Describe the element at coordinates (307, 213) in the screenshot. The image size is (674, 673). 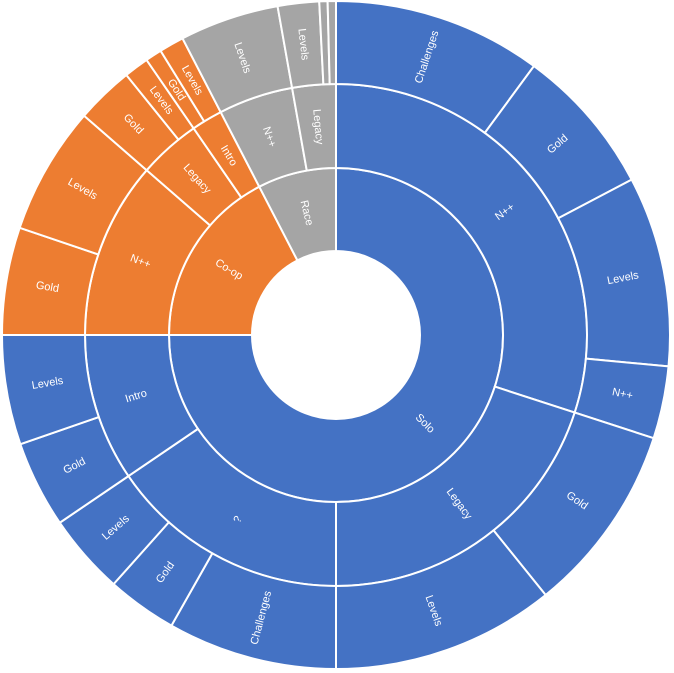
I see `label-race: Race` at that location.